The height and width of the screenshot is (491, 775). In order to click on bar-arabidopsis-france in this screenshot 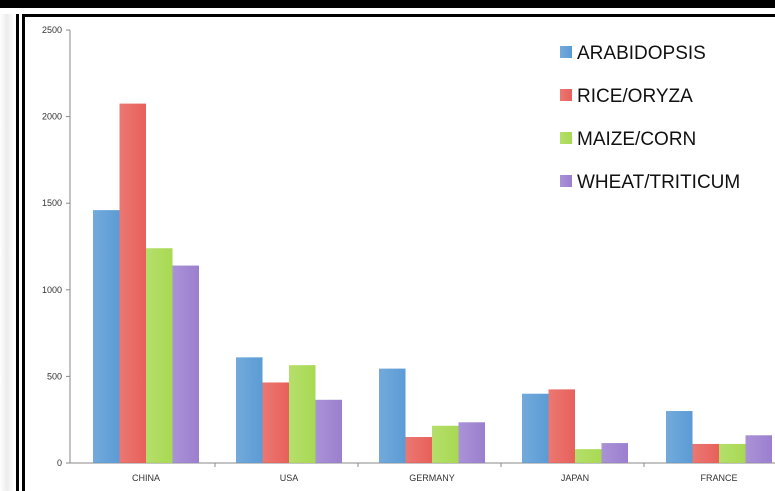, I will do `click(679, 437)`.